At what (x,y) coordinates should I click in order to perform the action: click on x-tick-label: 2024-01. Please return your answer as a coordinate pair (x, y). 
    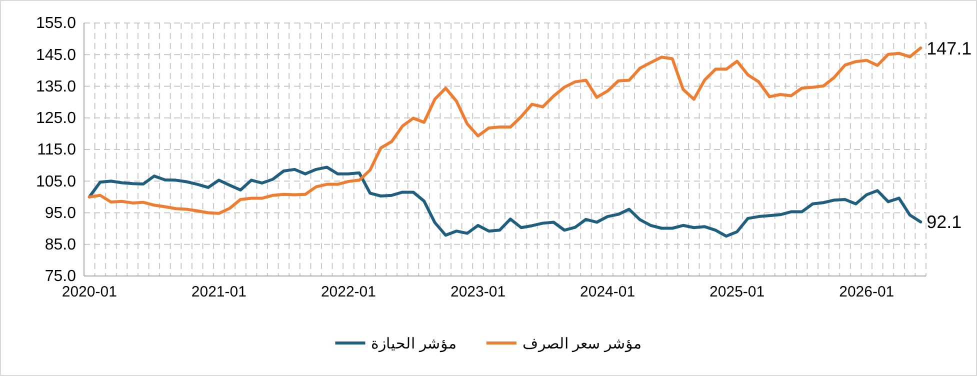
    Looking at the image, I should click on (608, 292).